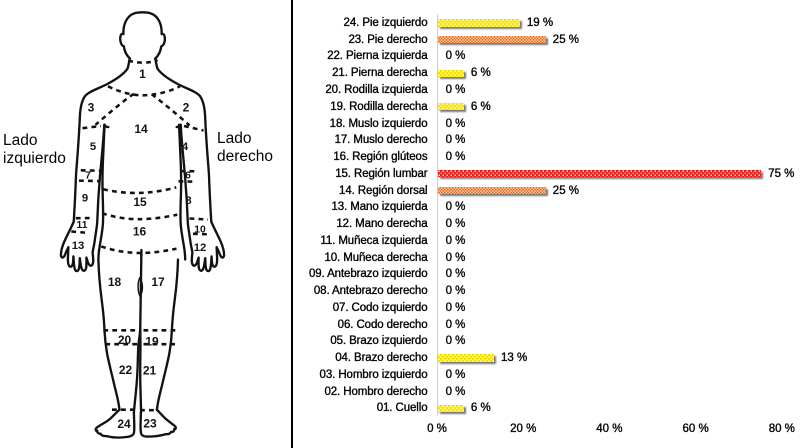 This screenshot has height=448, width=803. I want to click on svg-text: 24, so click(124, 424).